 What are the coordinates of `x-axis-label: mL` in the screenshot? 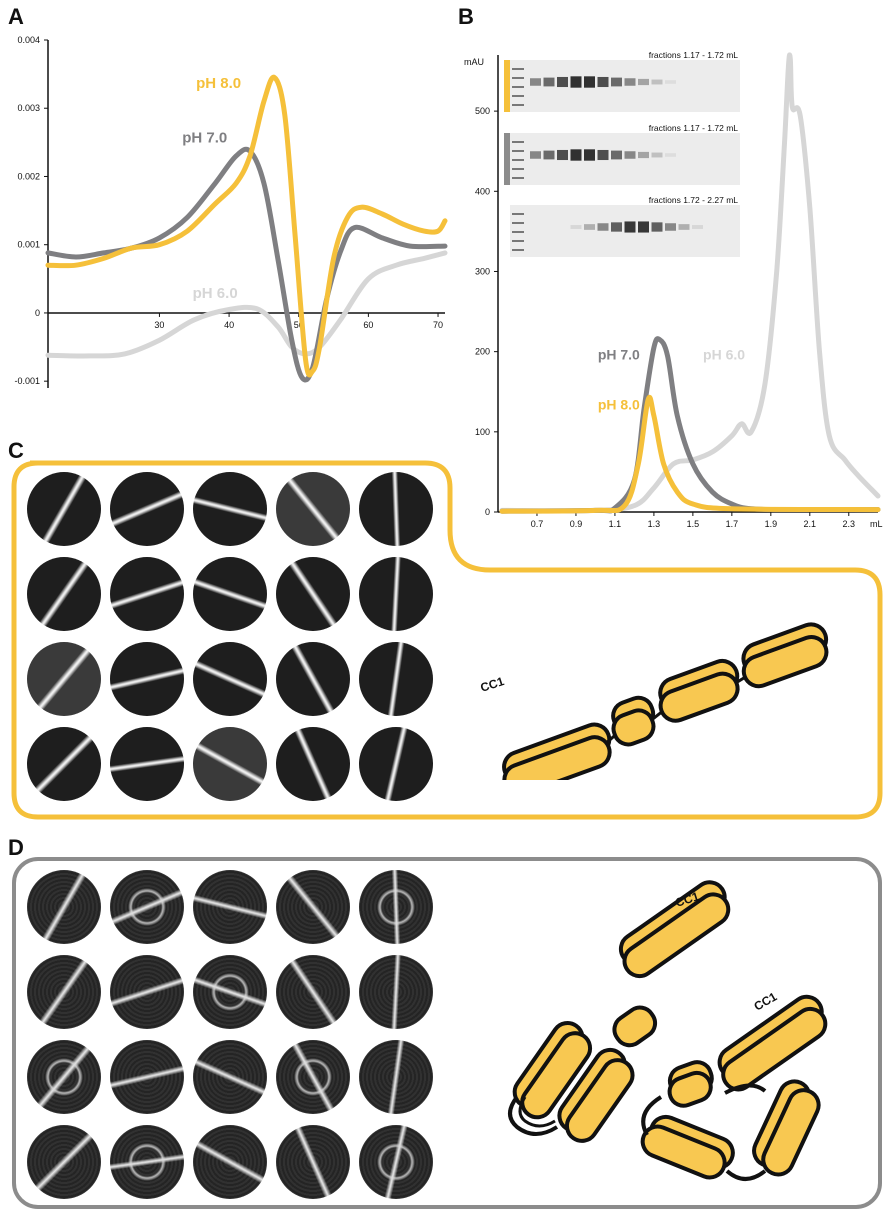 It's located at (876, 524).